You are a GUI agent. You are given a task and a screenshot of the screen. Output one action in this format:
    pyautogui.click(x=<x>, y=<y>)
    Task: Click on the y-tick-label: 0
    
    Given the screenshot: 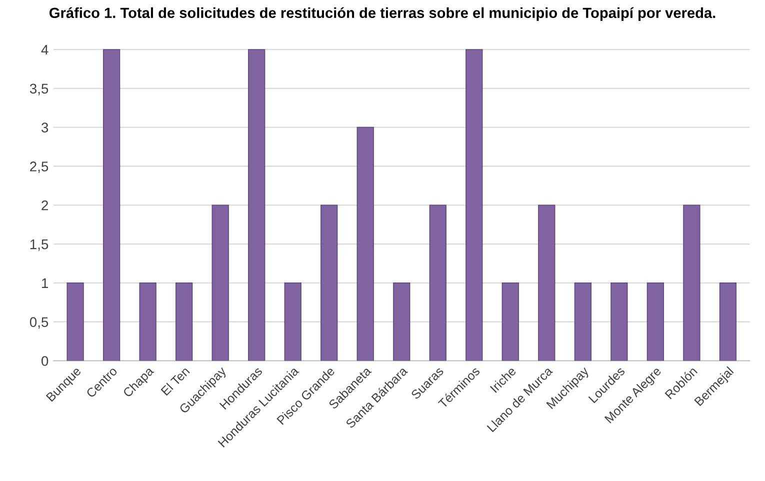 What is the action you would take?
    pyautogui.click(x=45, y=361)
    